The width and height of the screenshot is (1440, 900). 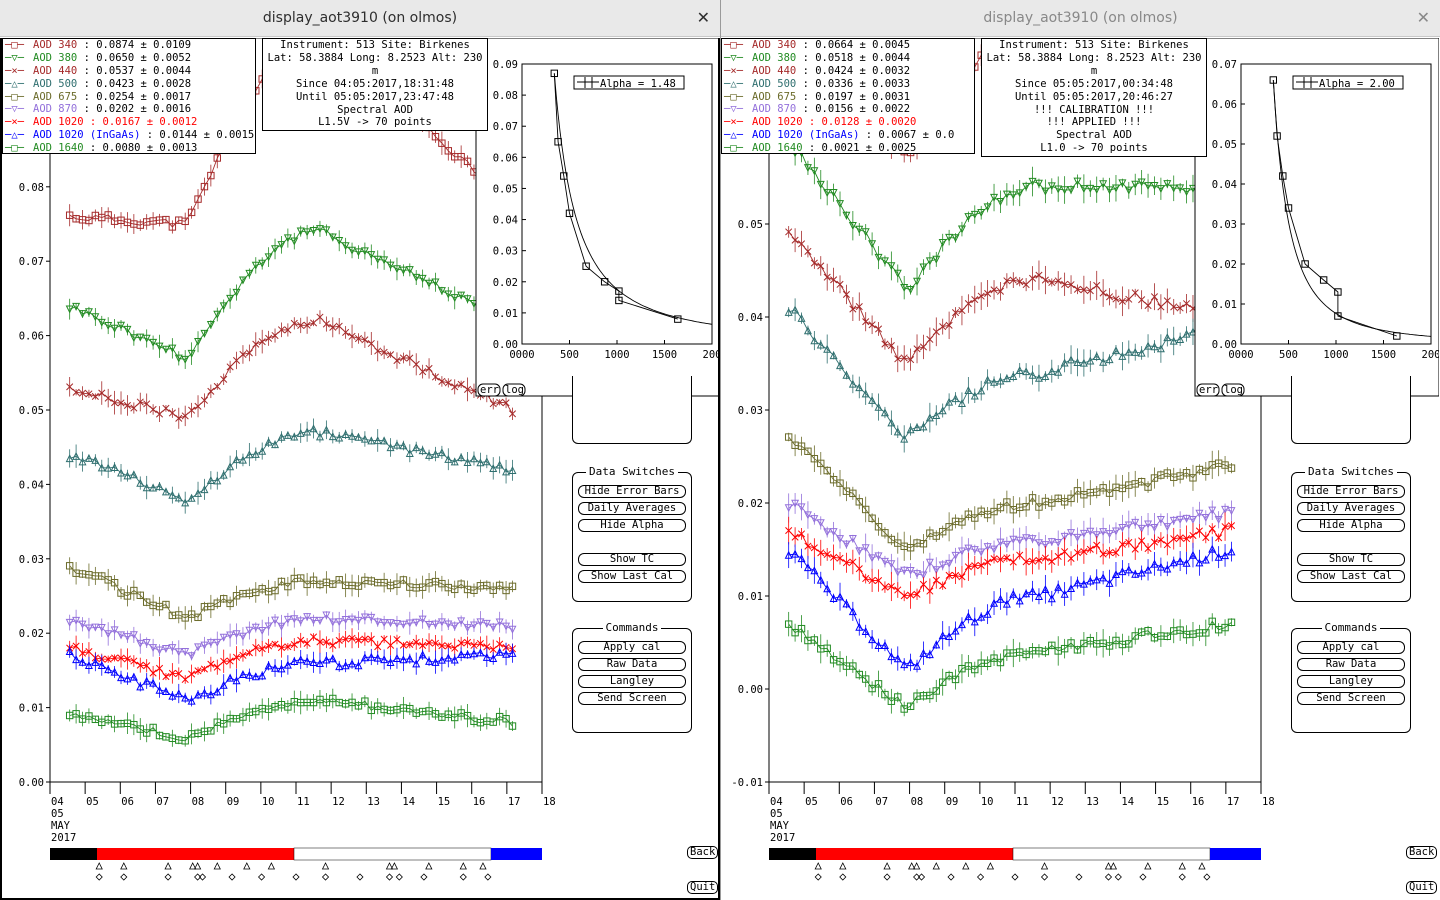 I want to click on status-segment-red, so click(x=195, y=854).